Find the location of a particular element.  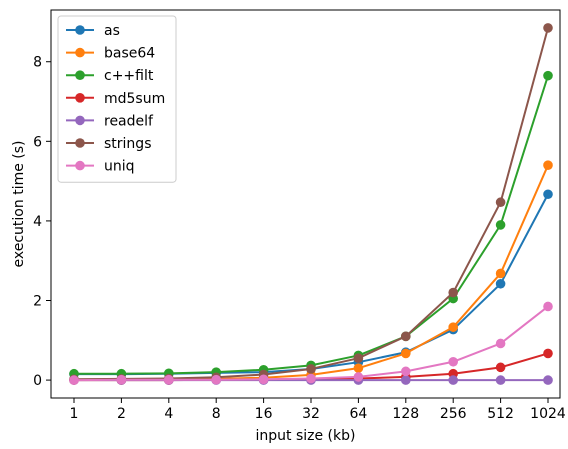

y-axis: 0 2 4 6 8 is located at coordinates (42, 222).